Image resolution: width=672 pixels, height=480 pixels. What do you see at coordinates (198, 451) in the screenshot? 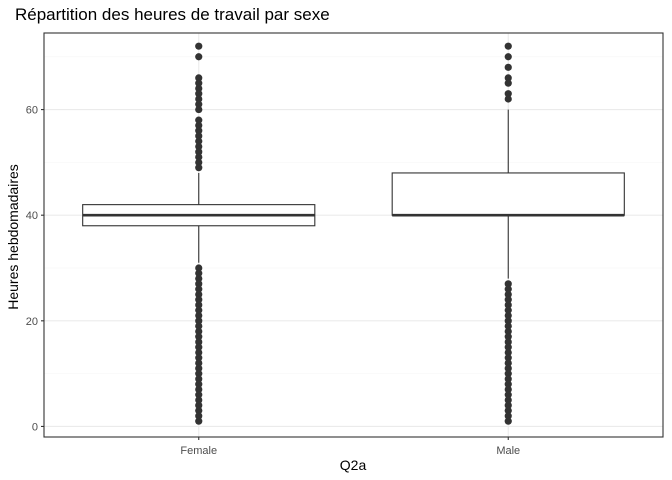
I see `x-tick-label: Female` at bounding box center [198, 451].